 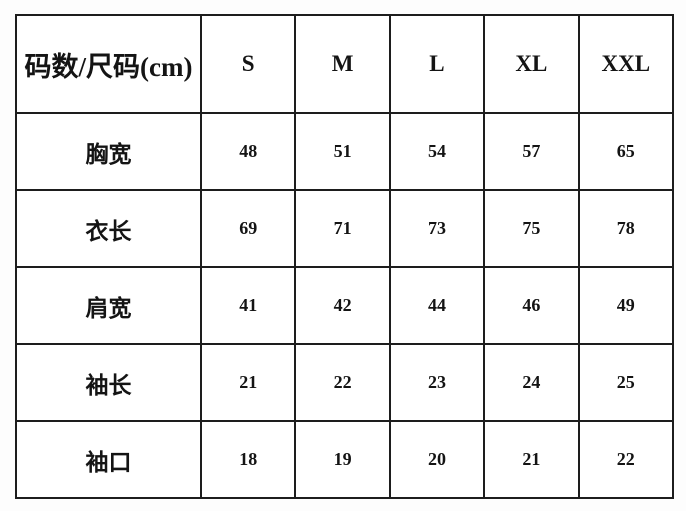 I want to click on row-label-cuff: 袖口, so click(x=108, y=459).